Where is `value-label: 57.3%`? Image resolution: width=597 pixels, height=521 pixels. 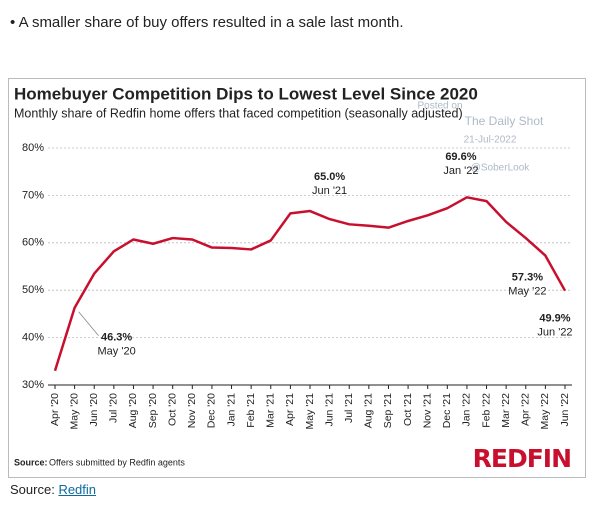
value-label: 57.3% is located at coordinates (527, 278).